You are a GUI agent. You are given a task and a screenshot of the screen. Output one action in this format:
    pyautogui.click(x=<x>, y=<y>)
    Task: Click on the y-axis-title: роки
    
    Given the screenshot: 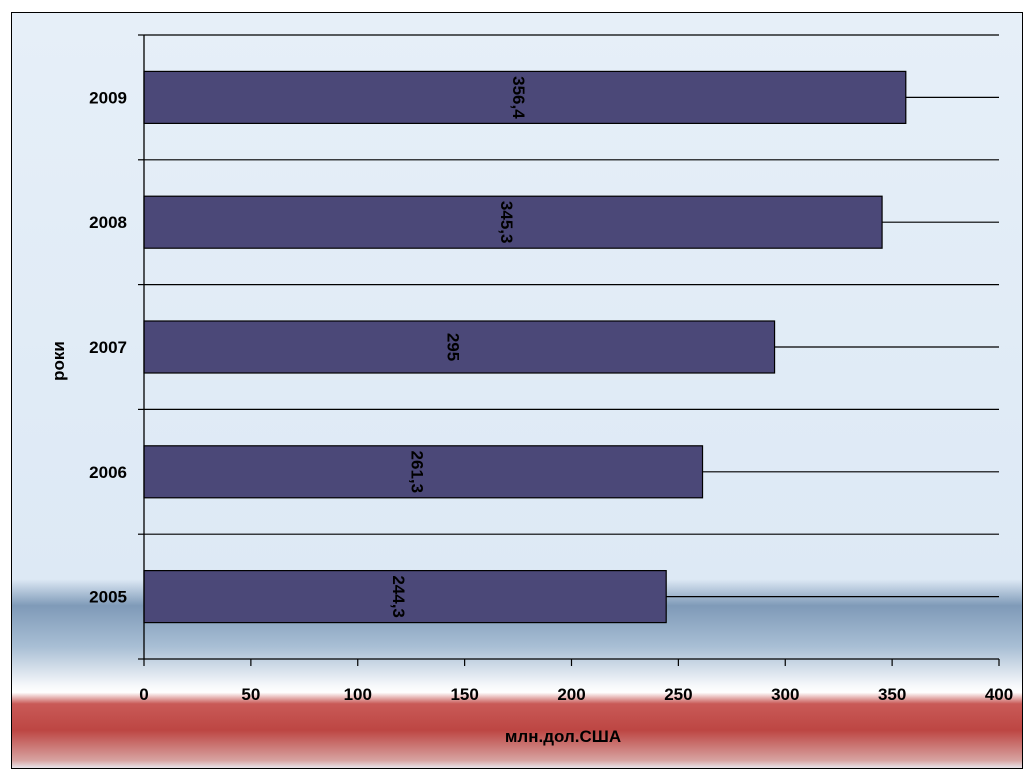 What is the action you would take?
    pyautogui.click(x=58, y=361)
    